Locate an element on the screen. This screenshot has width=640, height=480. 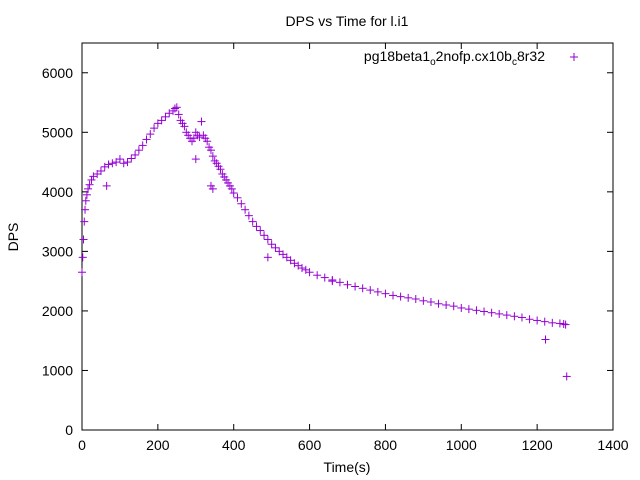
chart-title: DPS vs Time for l.i1 is located at coordinates (347, 21).